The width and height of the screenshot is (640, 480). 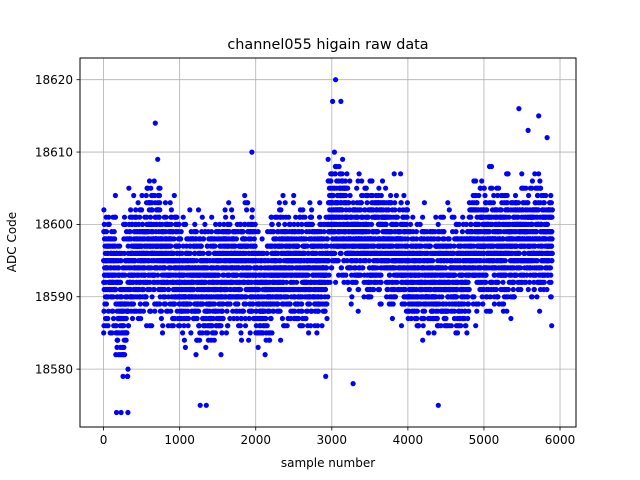 What do you see at coordinates (327, 45) in the screenshot?
I see `chart-title: channel055 higain raw data` at bounding box center [327, 45].